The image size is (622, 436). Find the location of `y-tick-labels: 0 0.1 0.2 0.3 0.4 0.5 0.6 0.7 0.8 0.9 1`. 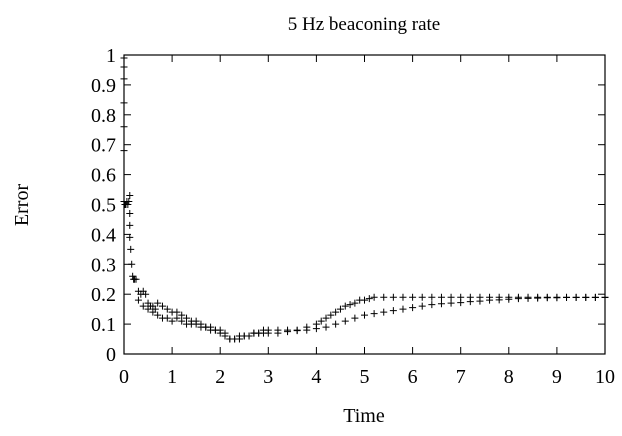

y-tick-labels: 0 0.1 0.2 0.3 0.4 0.5 0.6 0.7 0.8 0.9 1 is located at coordinates (103, 205).